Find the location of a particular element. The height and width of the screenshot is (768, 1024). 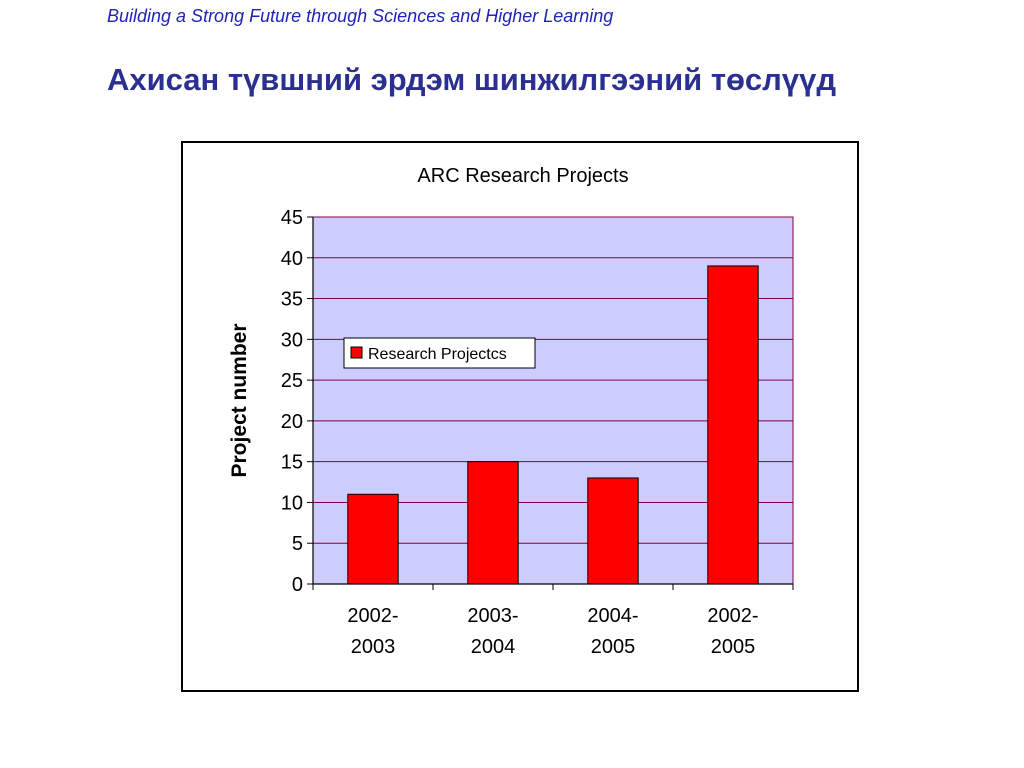

y-tick-label: 5 is located at coordinates (297, 544).